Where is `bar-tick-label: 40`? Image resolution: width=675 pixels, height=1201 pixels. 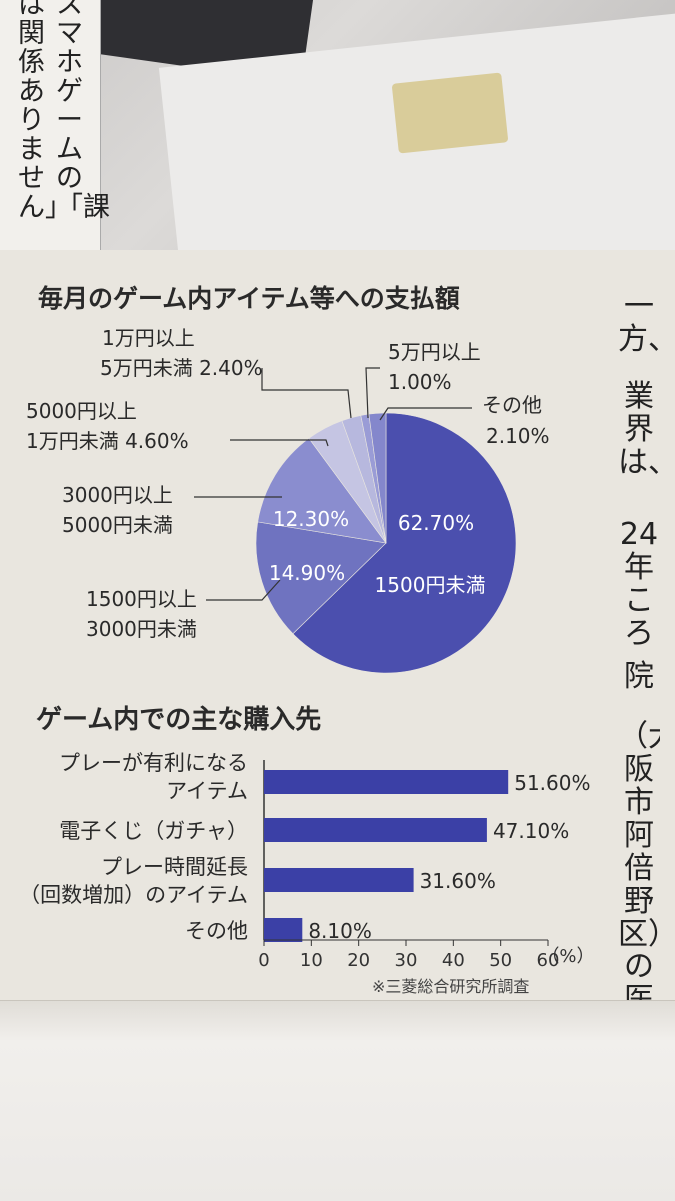 bar-tick-label: 40 is located at coordinates (453, 960).